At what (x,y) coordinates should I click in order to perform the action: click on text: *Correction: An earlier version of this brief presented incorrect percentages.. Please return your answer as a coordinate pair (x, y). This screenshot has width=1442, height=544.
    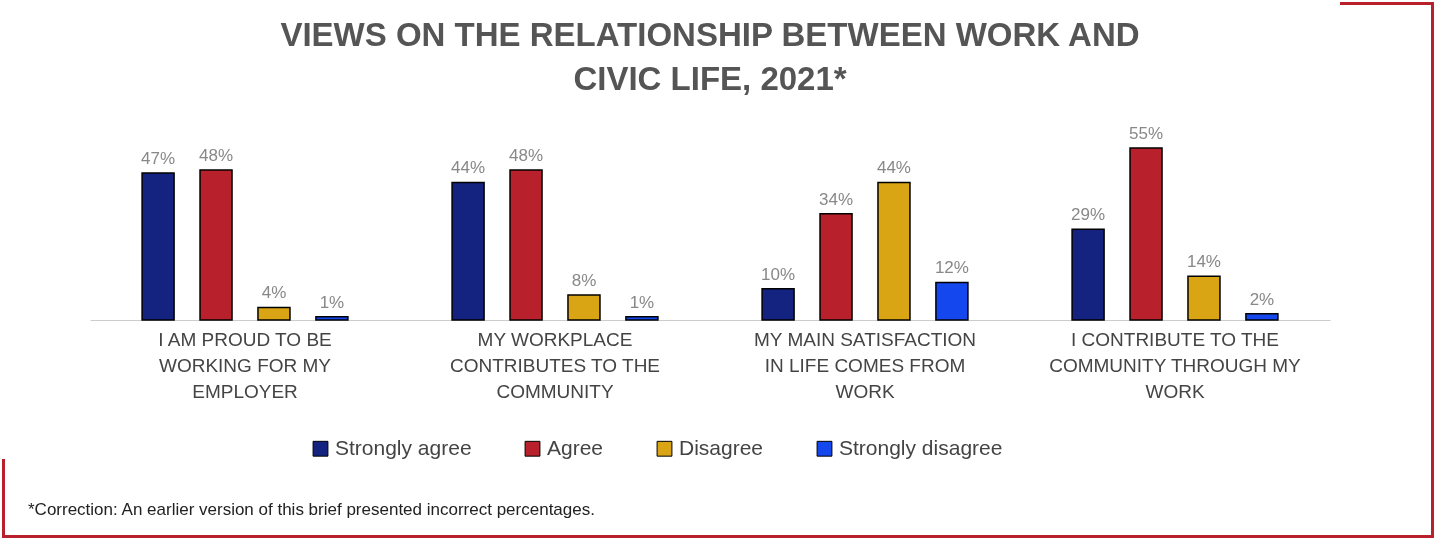
    Looking at the image, I should click on (311, 510).